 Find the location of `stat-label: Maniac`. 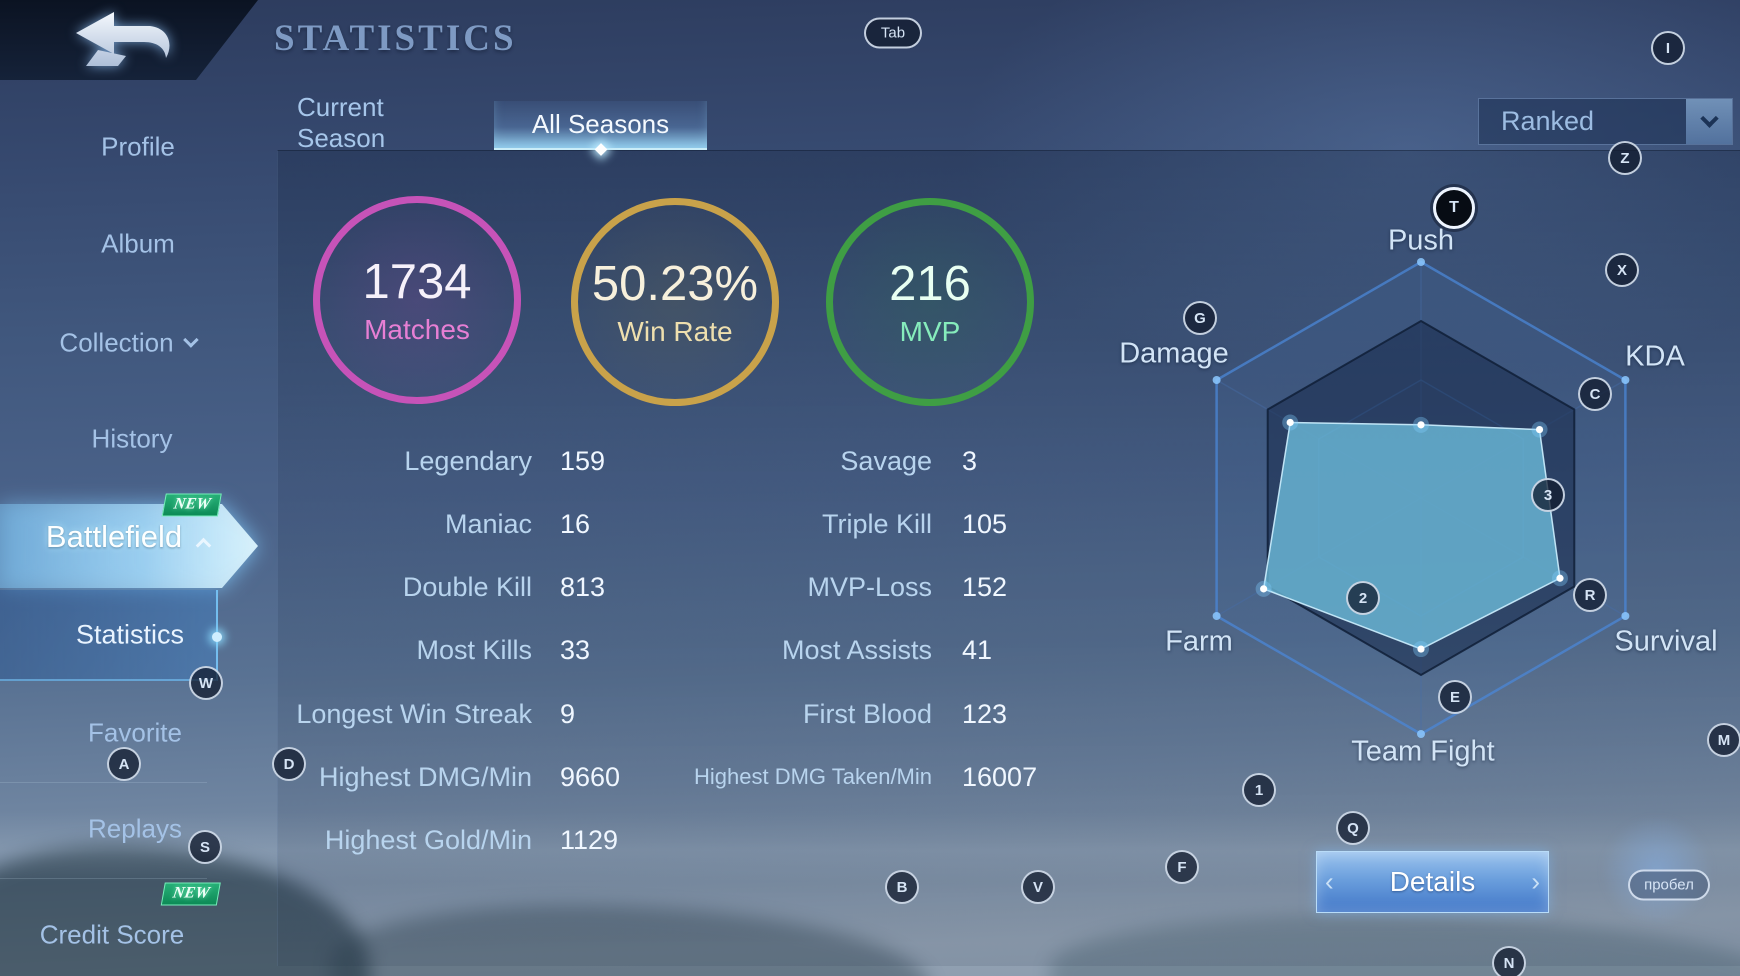

stat-label: Maniac is located at coordinates (488, 523).